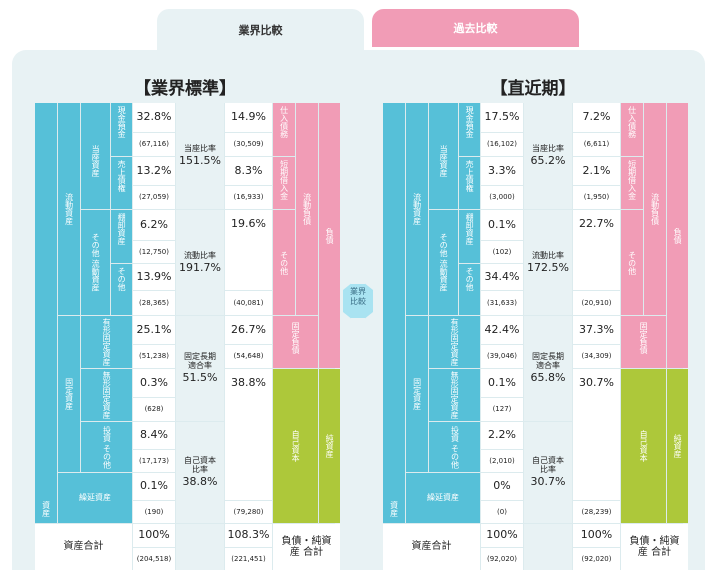 The image size is (718, 570). What do you see at coordinates (200, 156) in the screenshot?
I see `financial-ratio: 当座比率 151.5%` at bounding box center [200, 156].